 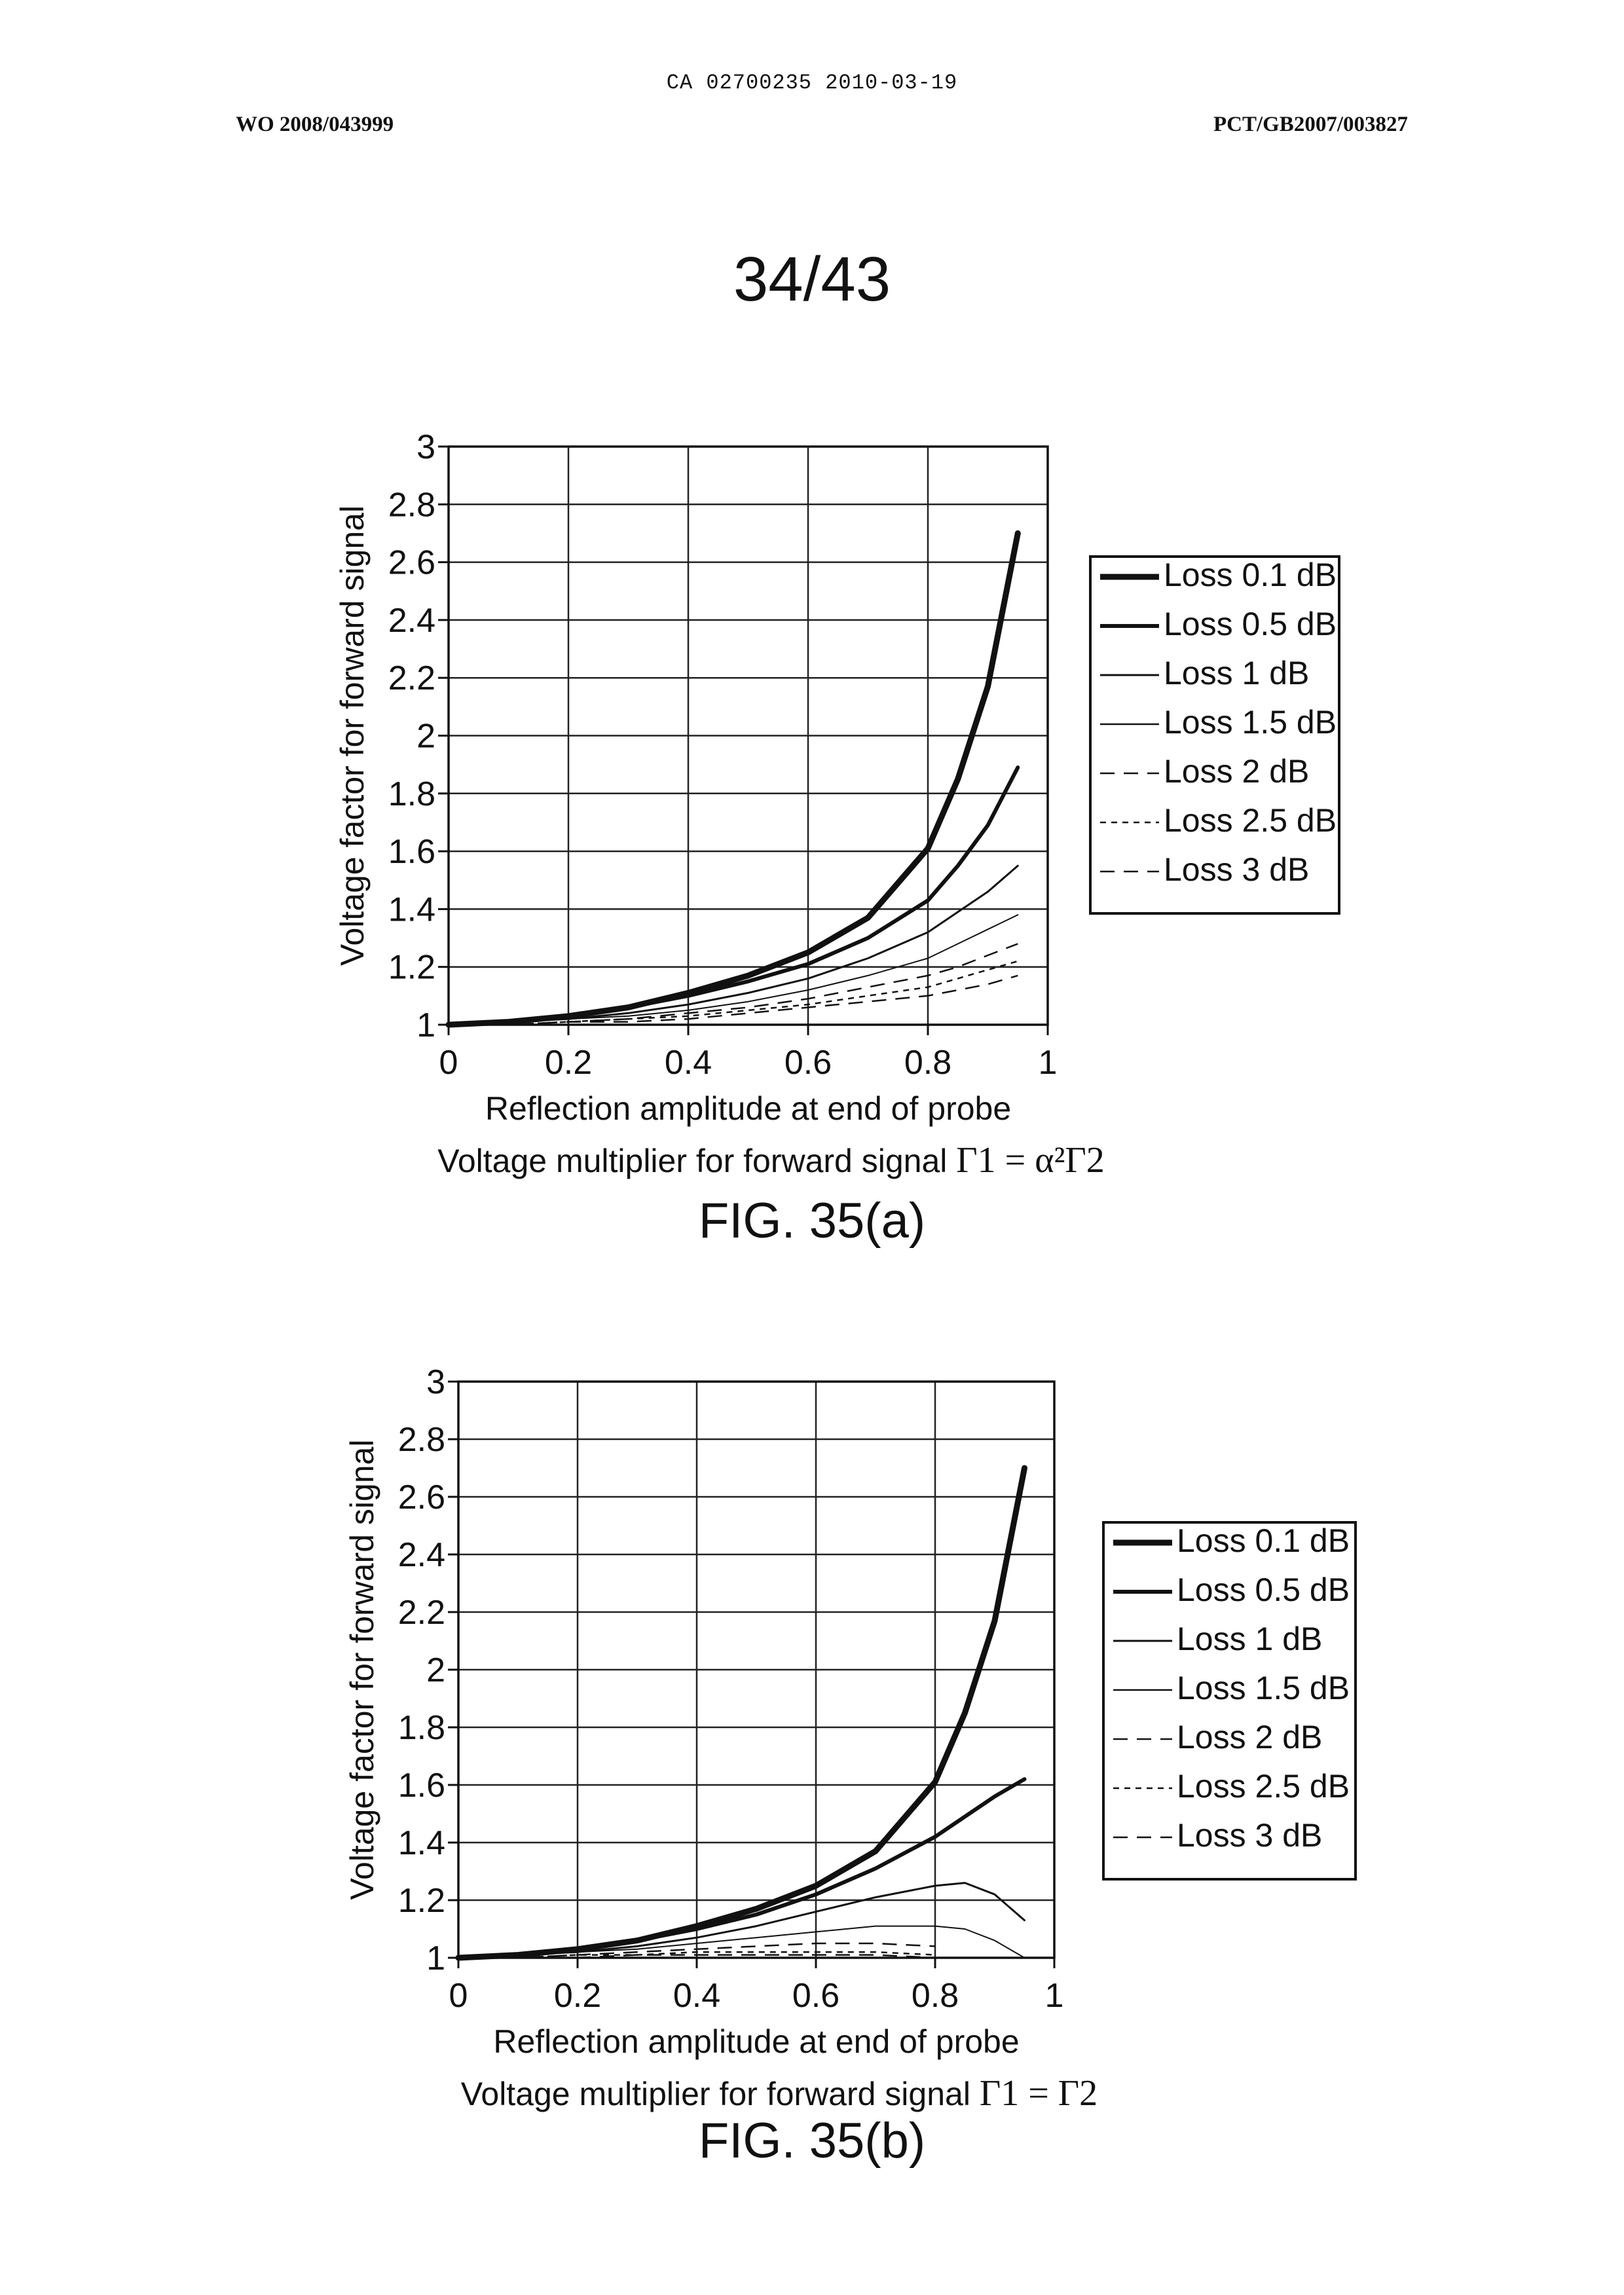 What do you see at coordinates (1030, 1160) in the screenshot?
I see `subtitle-formula: Γ1 = α²Γ2` at bounding box center [1030, 1160].